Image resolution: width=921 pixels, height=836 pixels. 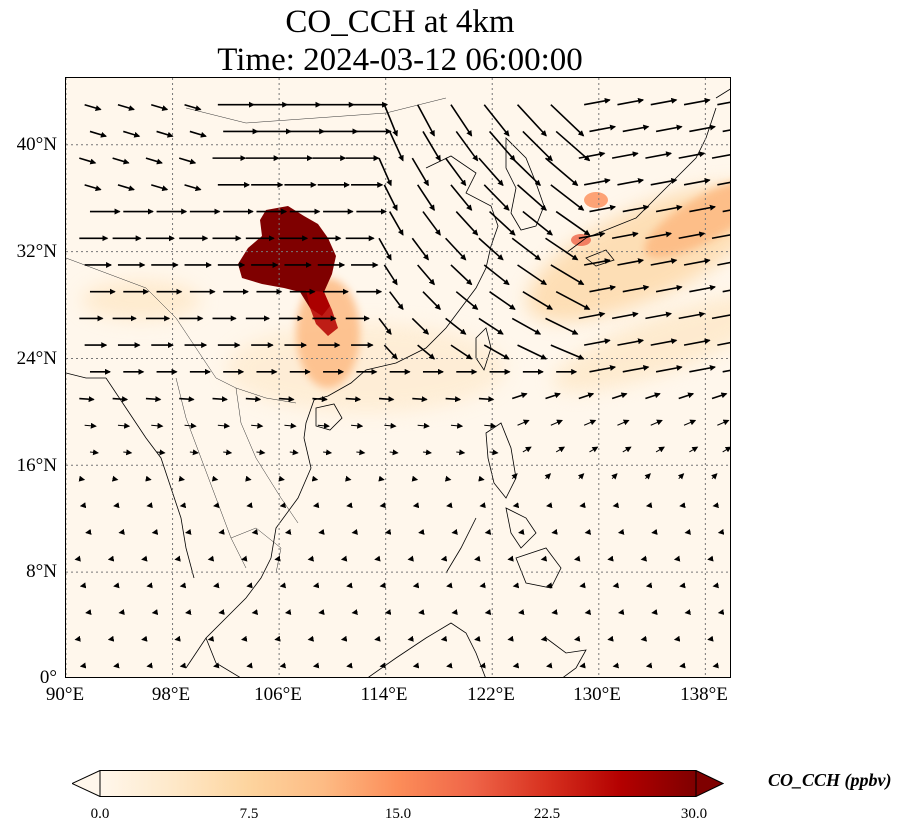 What do you see at coordinates (398, 814) in the screenshot?
I see `colorbar-tick-15: 15.0` at bounding box center [398, 814].